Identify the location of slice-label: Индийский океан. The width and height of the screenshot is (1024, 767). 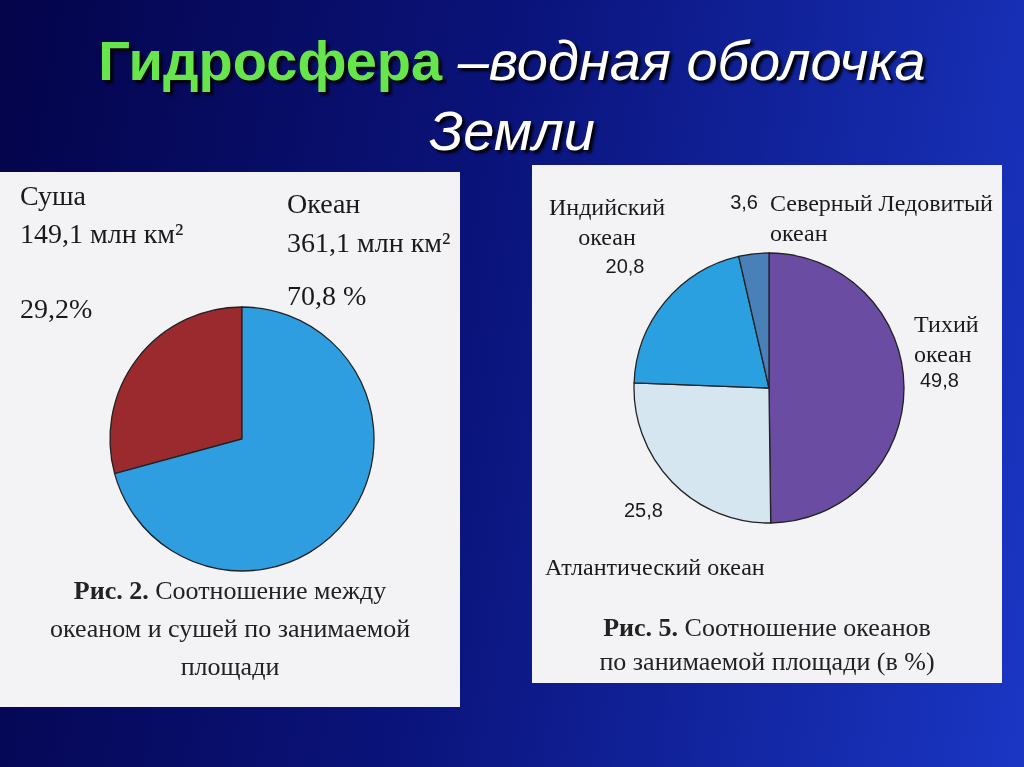
(607, 222).